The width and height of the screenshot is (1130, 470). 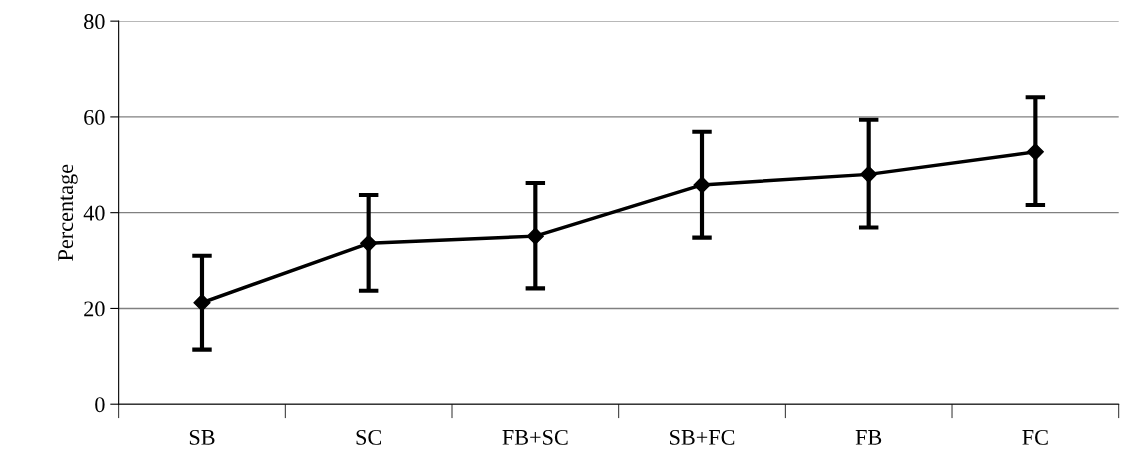 I want to click on y-tick-label: 40, so click(x=94, y=213).